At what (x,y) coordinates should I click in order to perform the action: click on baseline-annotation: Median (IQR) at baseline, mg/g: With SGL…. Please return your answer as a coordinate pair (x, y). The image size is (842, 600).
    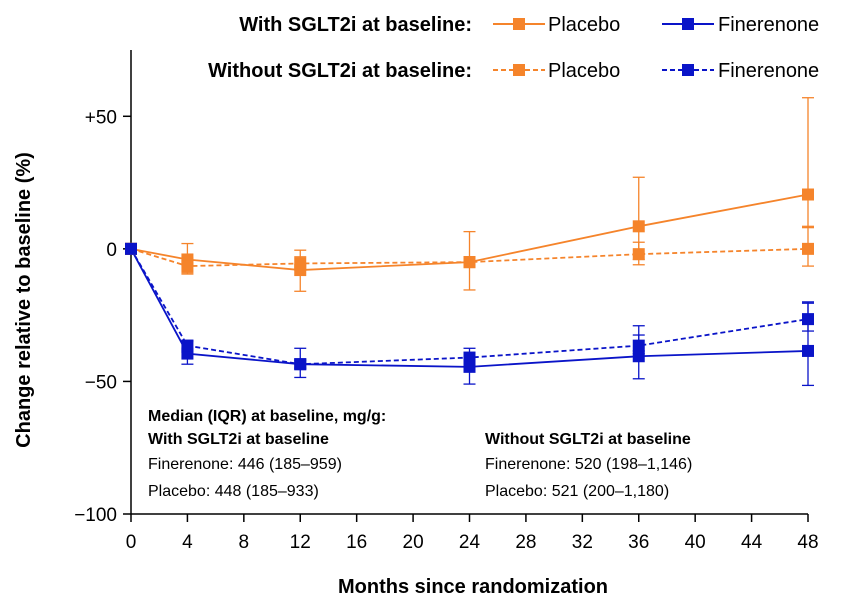
    Looking at the image, I should click on (420, 454).